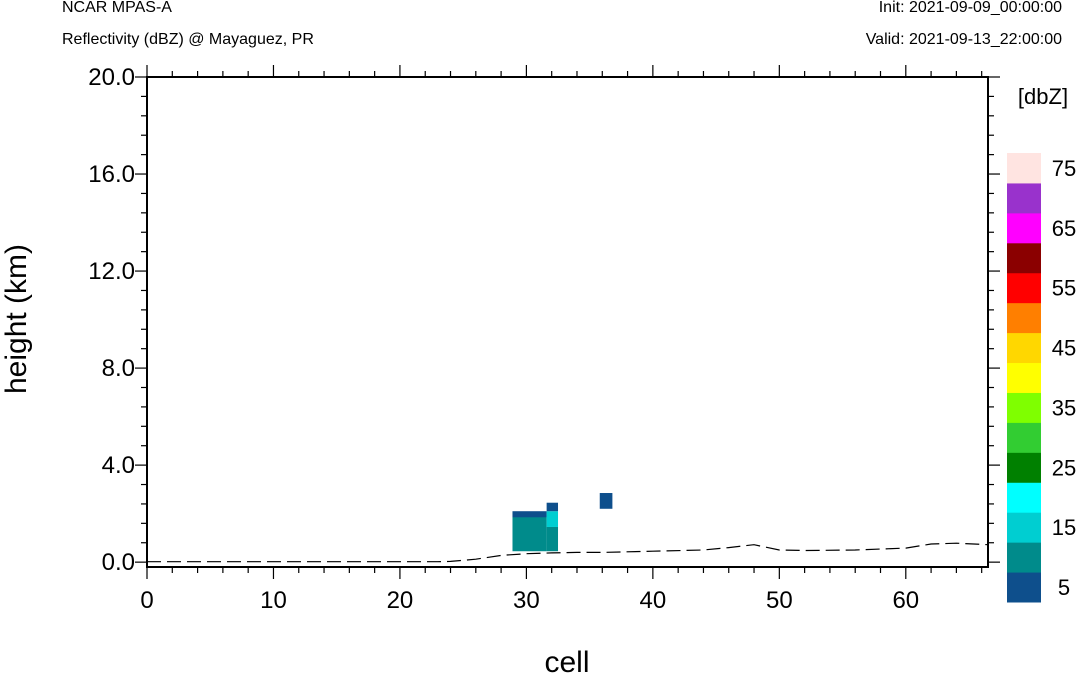 This screenshot has width=1079, height=677. I want to click on y-axis-label: height (km), so click(16, 319).